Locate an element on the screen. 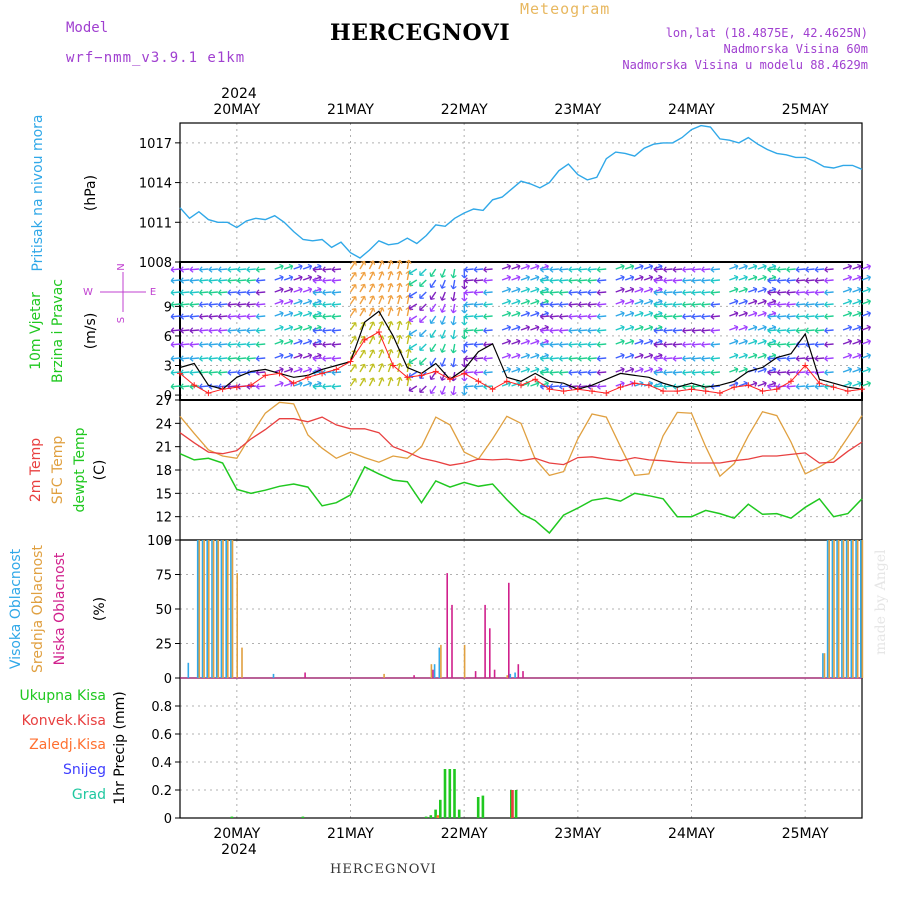 This screenshot has width=900, height=900. wind-barb-head-1964 is located at coordinates (788, 315).